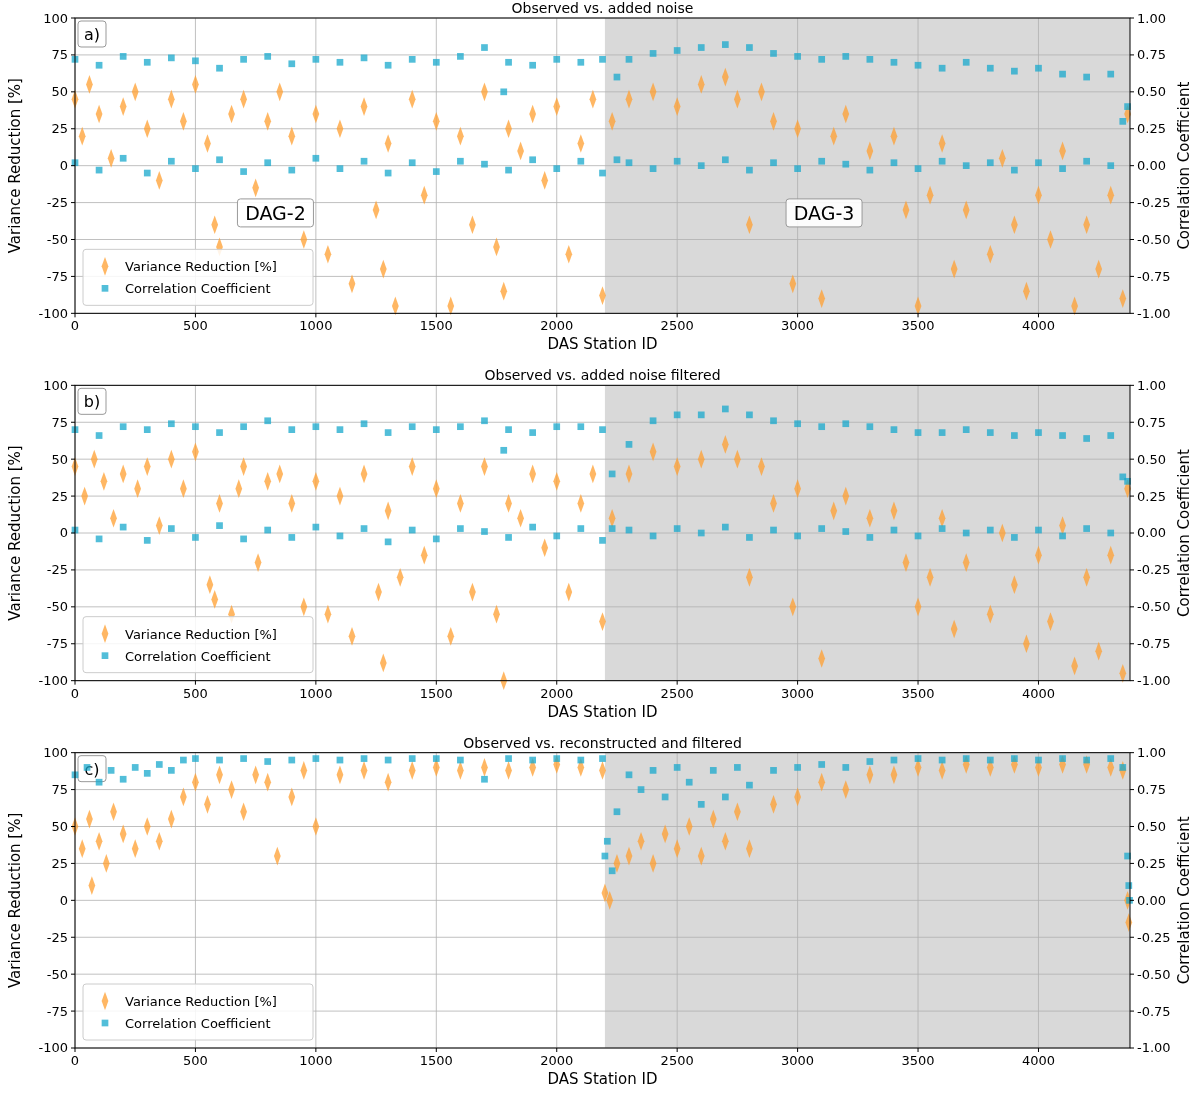 This screenshot has width=1199, height=1102. I want to click on annotation: DAG-2, so click(275, 212).